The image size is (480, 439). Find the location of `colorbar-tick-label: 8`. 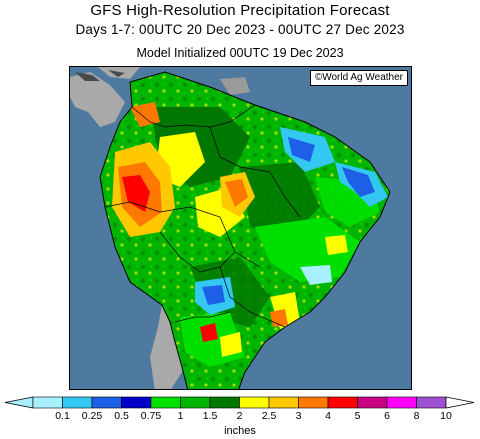

colorbar-tick-label: 8 is located at coordinates (416, 416).